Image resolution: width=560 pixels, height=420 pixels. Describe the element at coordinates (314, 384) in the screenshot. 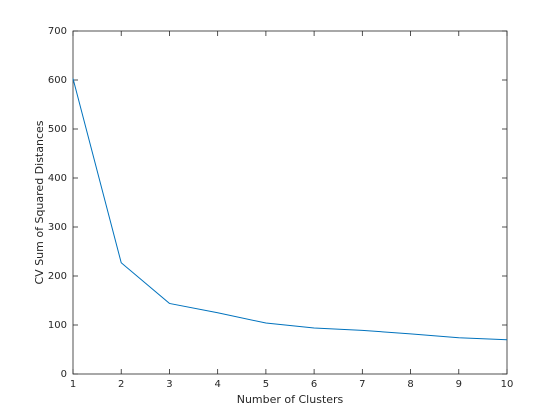

I see `x-tick-label: 6` at that location.